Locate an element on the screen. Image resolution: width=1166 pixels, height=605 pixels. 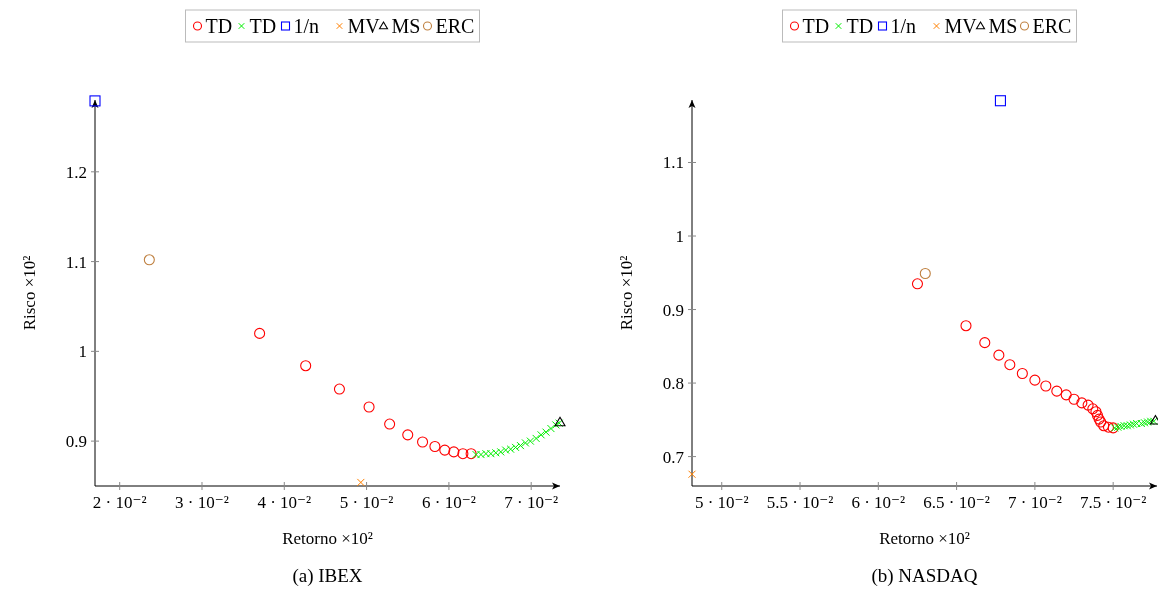
x-tick-label: 5.5 · 10⁻² is located at coordinates (800, 502).